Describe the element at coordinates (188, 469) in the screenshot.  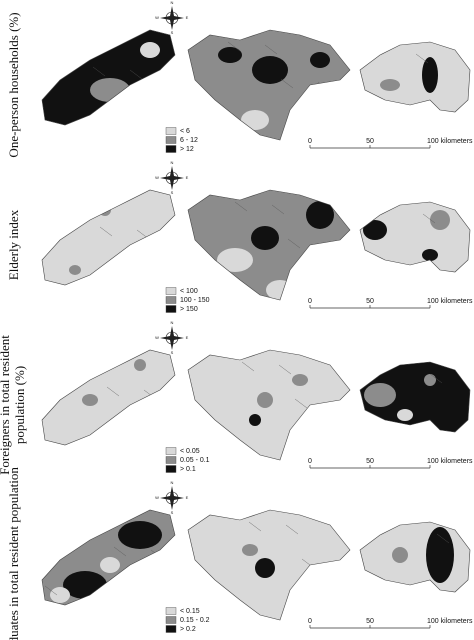
I see `legend-label: > 0.1` at that location.